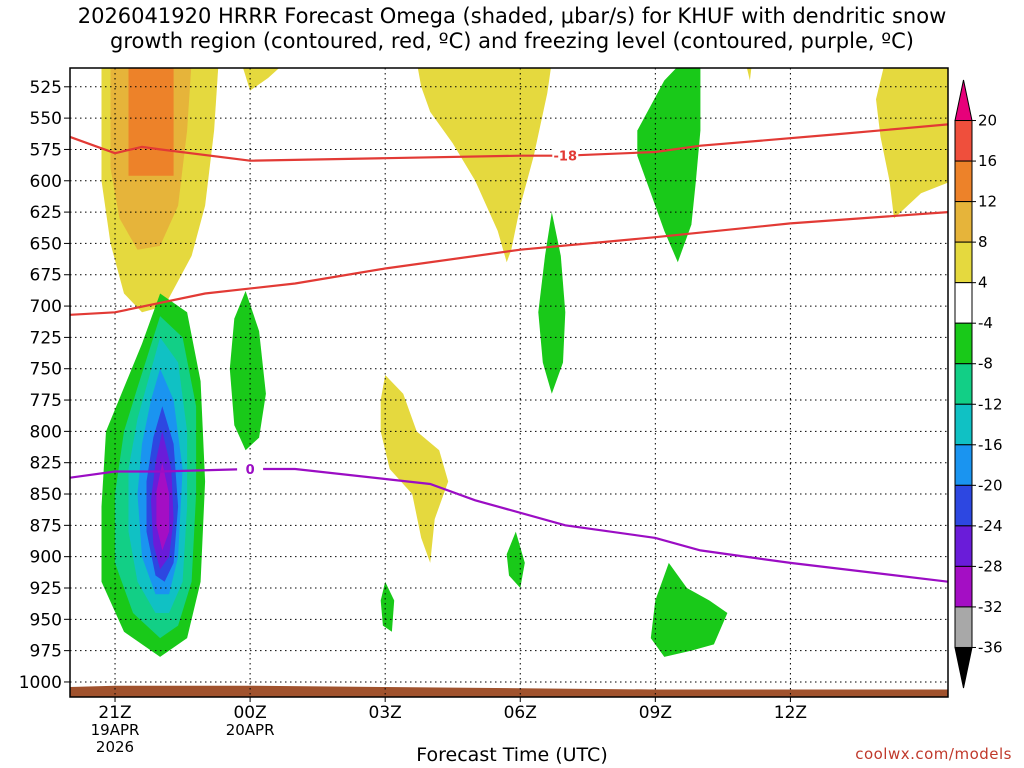 The width and height of the screenshot is (1024, 768). What do you see at coordinates (414, 469) in the screenshot?
I see `shade-low-mid` at bounding box center [414, 469].